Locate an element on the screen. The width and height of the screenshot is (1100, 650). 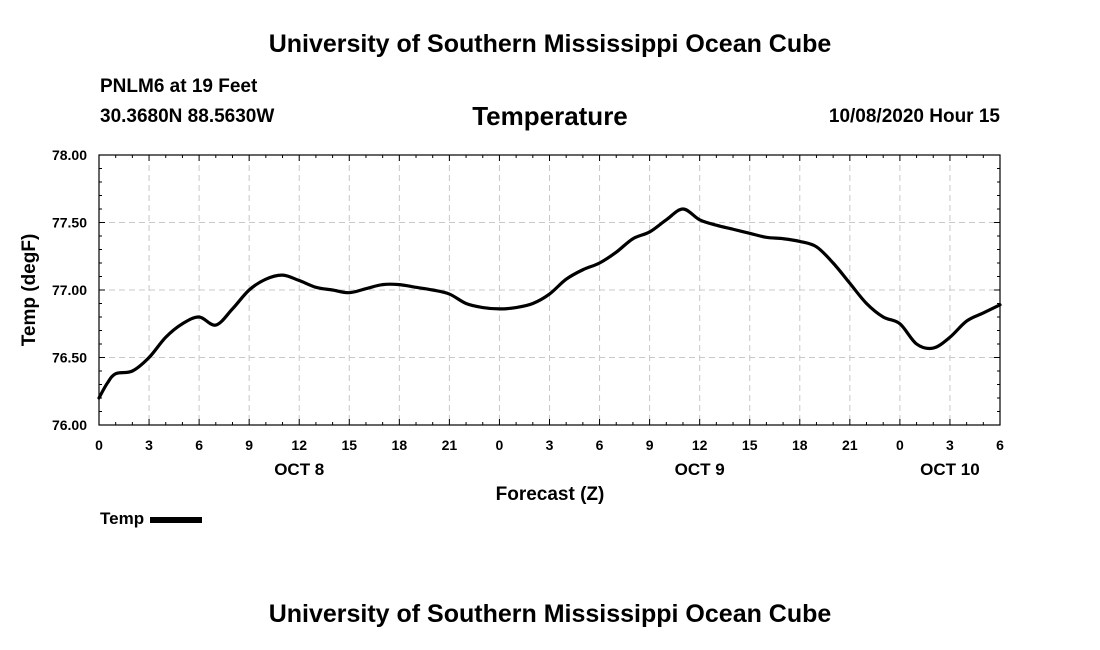
y-tick-label: 77.50 is located at coordinates (69, 223).